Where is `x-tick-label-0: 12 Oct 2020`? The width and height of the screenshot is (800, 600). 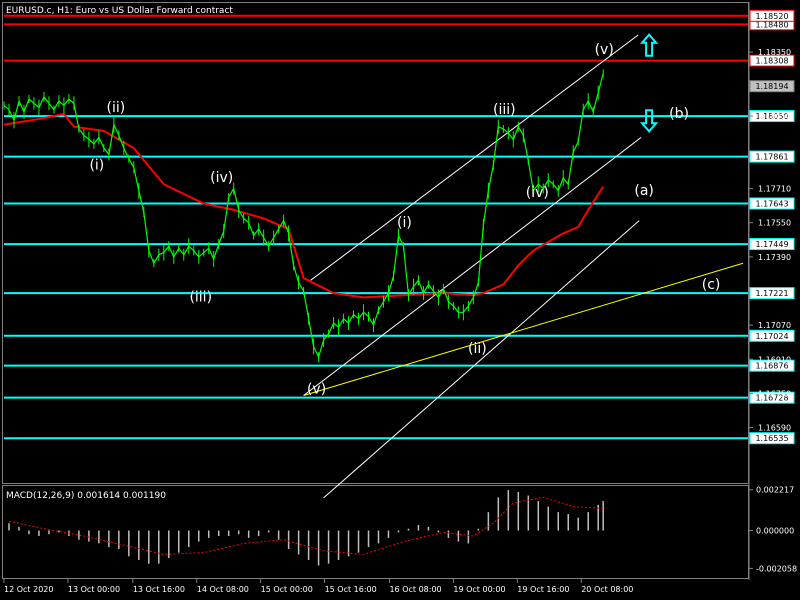
x-tick-label-0: 12 Oct 2020 is located at coordinates (28, 589).